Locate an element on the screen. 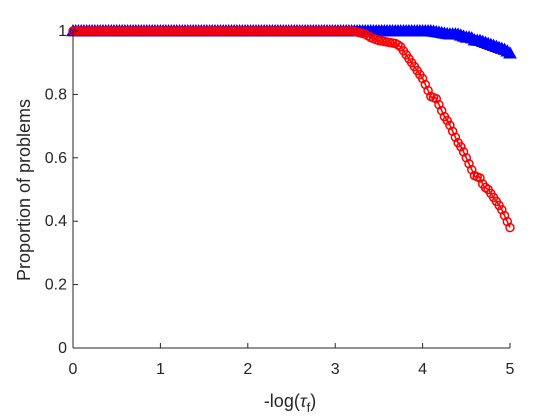 This screenshot has width=560, height=420. y-tick-label: 0.2 is located at coordinates (56, 285).